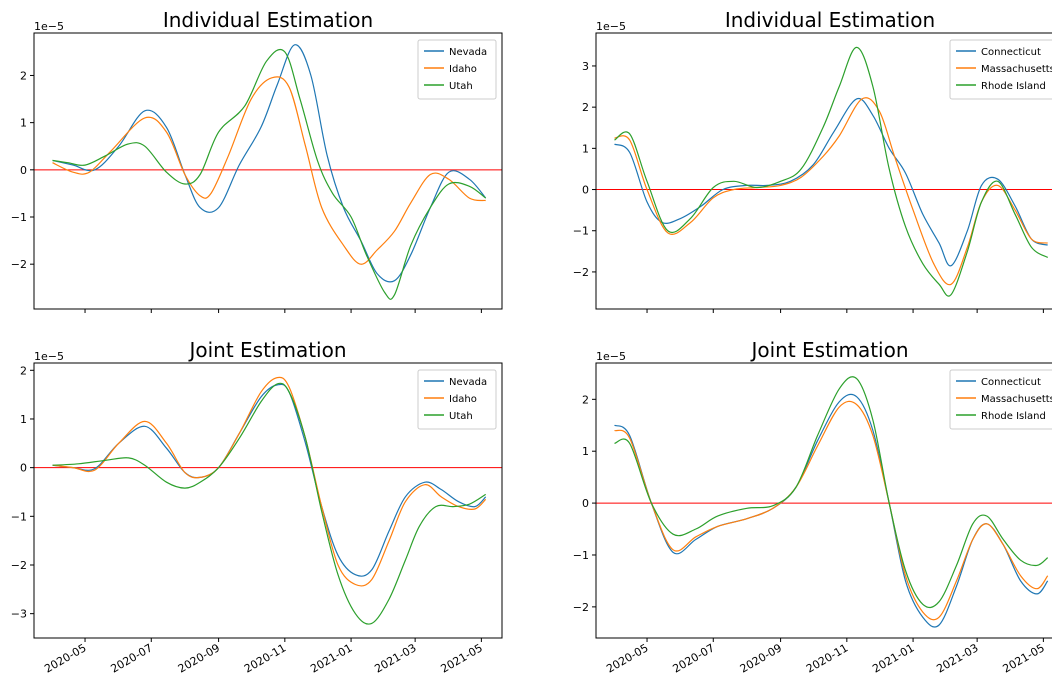  I want to click on series-line-utah, so click(269, 503).